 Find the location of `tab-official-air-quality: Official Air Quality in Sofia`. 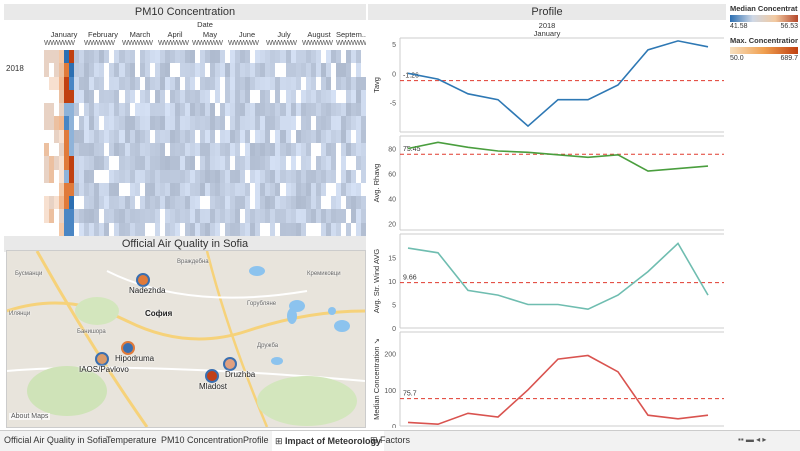

tab-official-air-quality: Official Air Quality in Sofia is located at coordinates (56, 440).